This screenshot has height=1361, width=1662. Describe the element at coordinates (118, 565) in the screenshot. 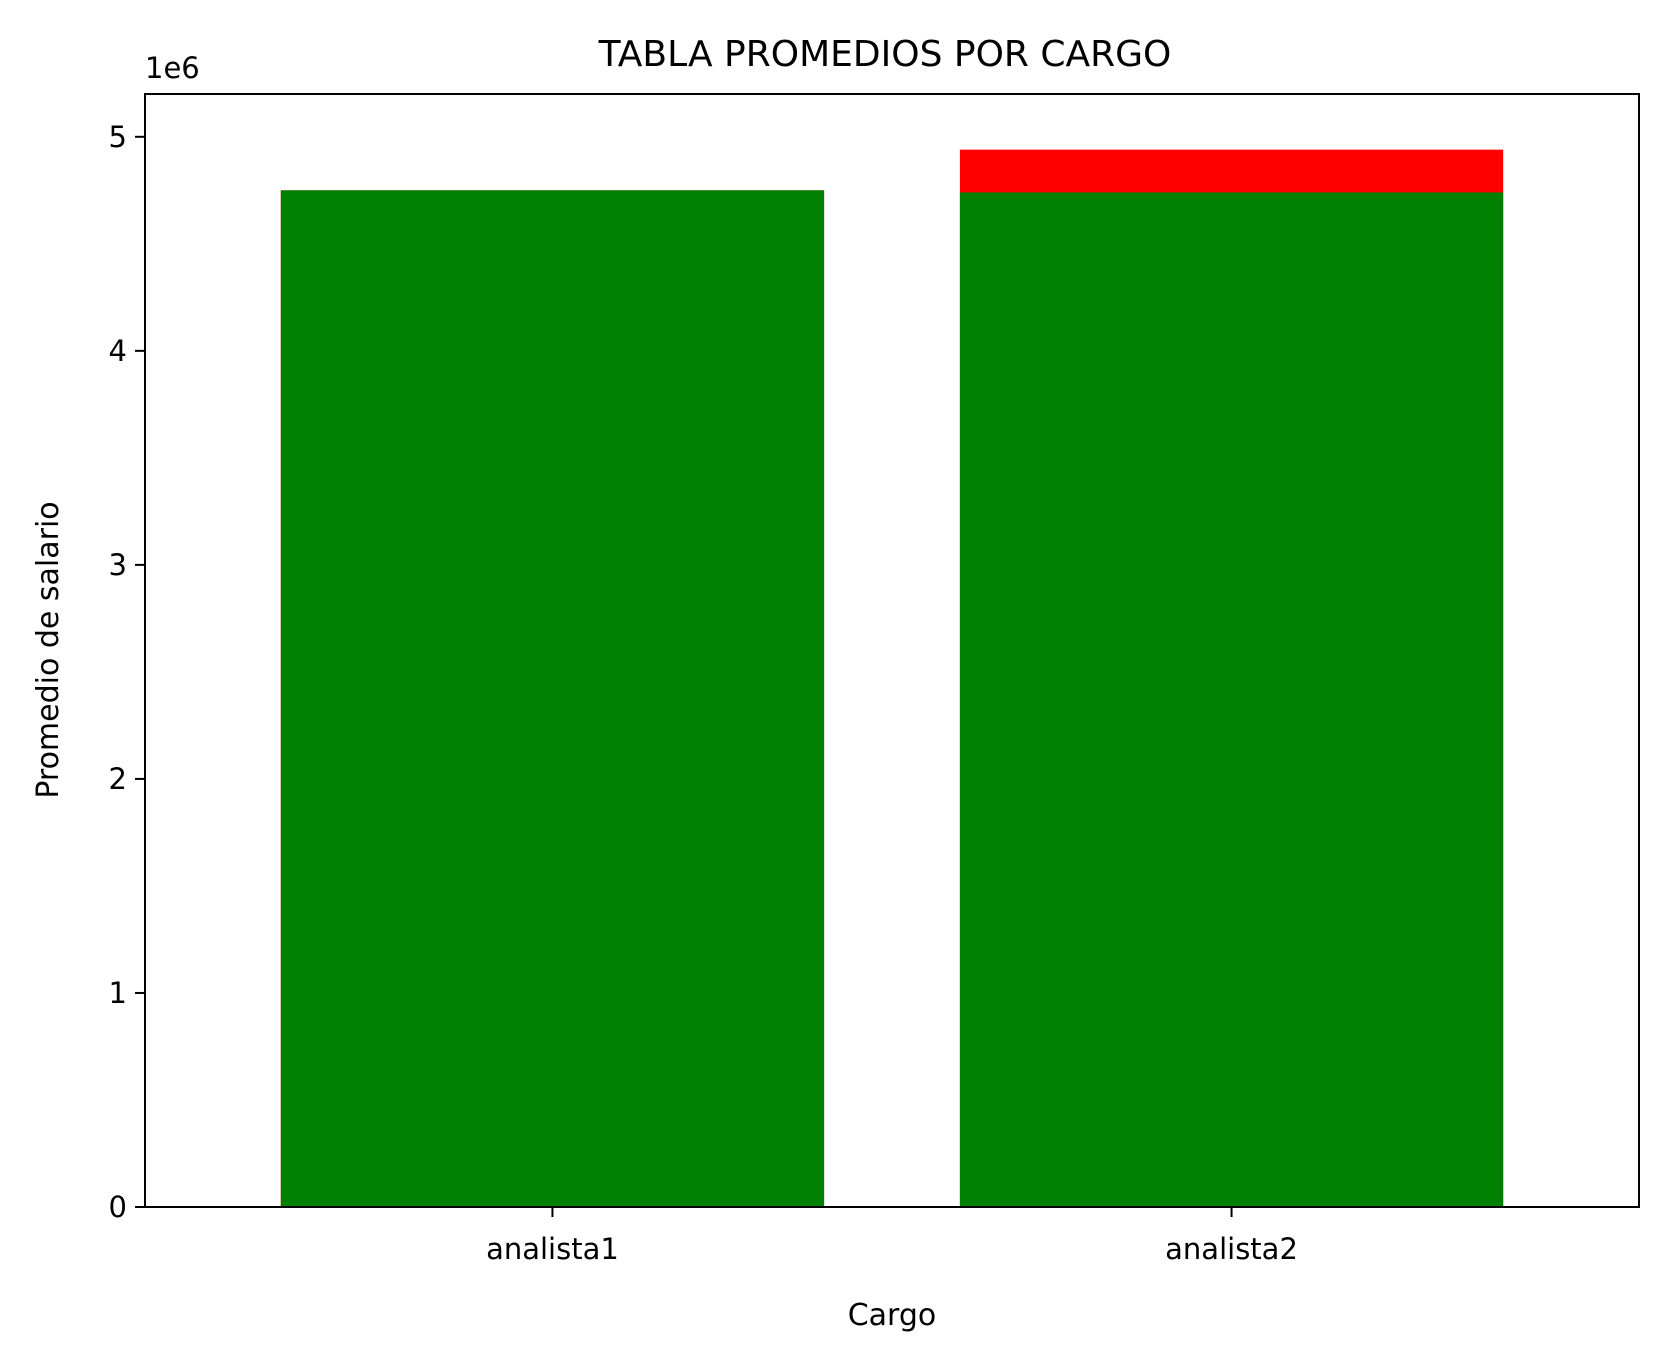

I see `y-tick-label: 3` at that location.